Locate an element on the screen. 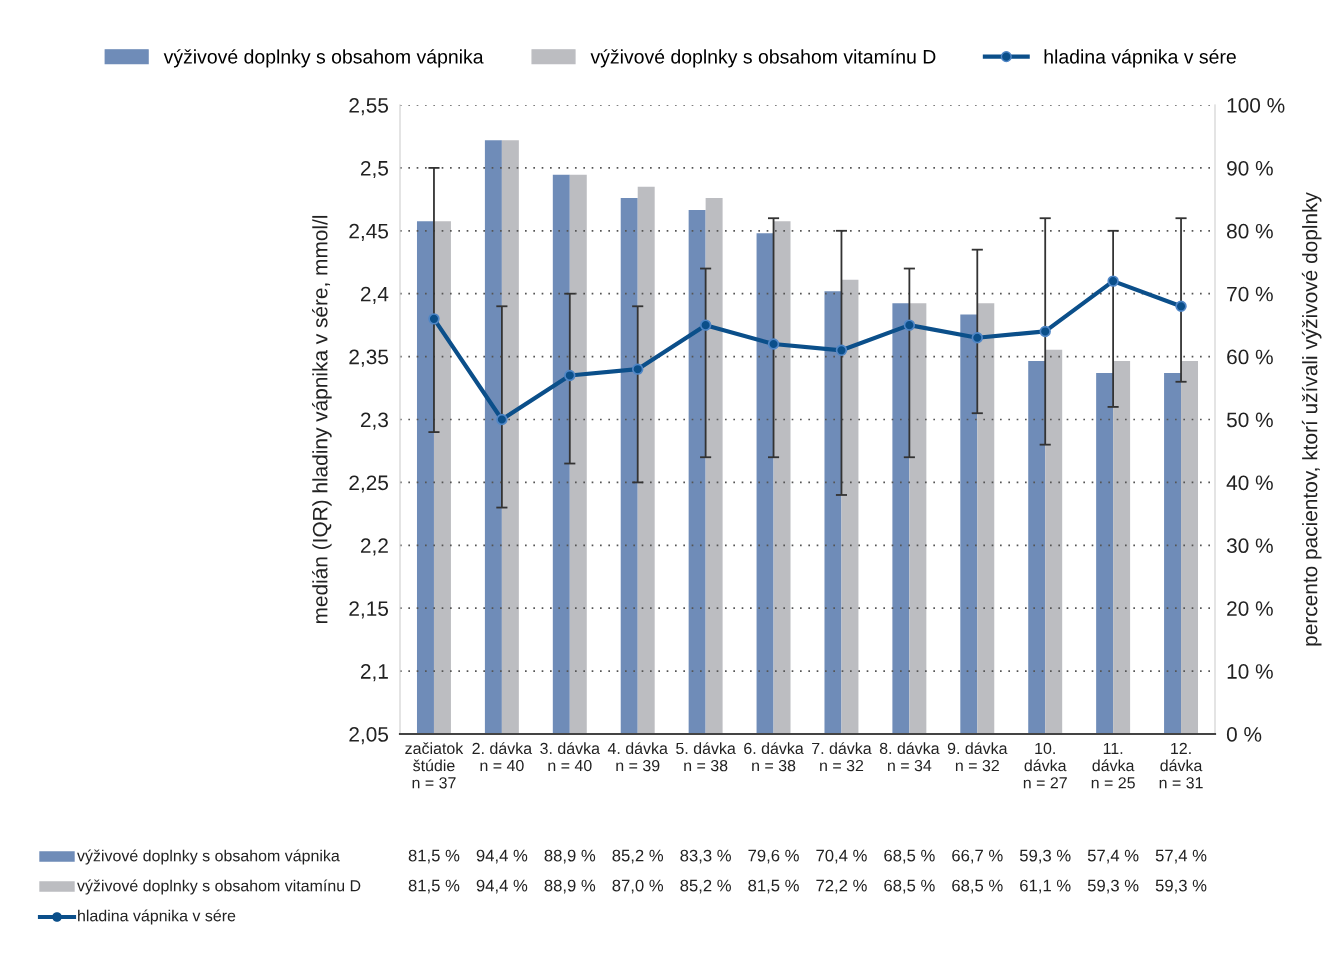 The image size is (1342, 959). text: výživové doplnky s obsahom vápnika is located at coordinates (208, 857).